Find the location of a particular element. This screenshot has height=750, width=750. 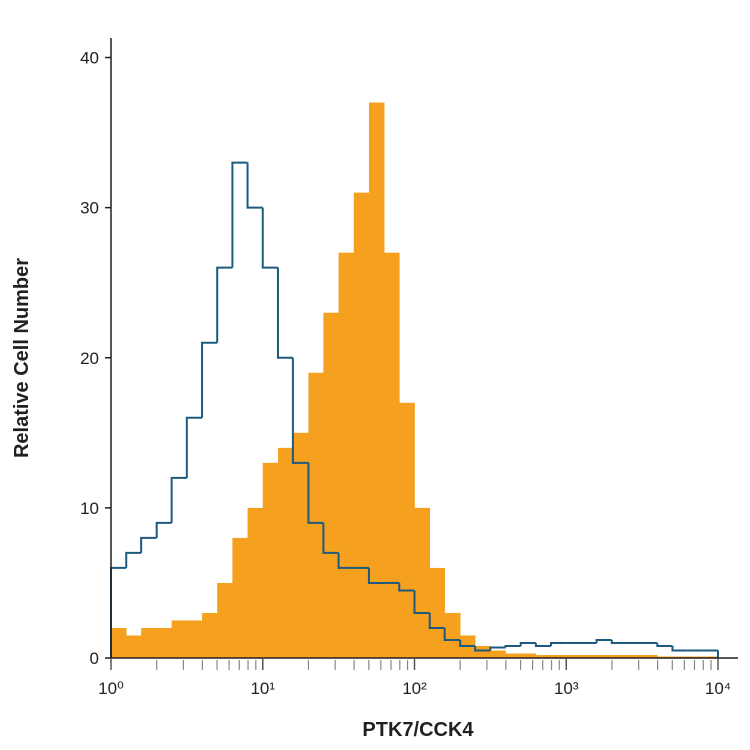

y-tick-label: 0 is located at coordinates (94, 658).